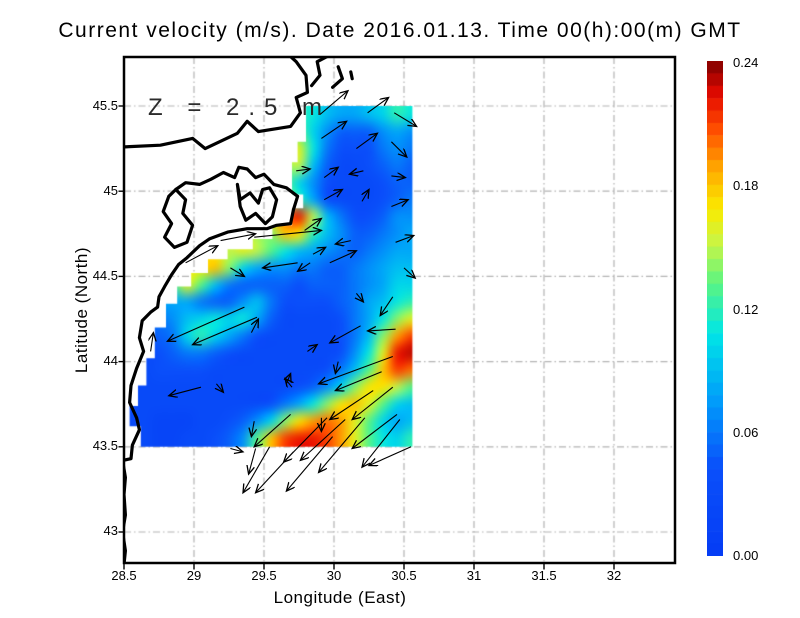 The height and width of the screenshot is (618, 800). I want to click on colorbar-label: 0.18, so click(746, 185).